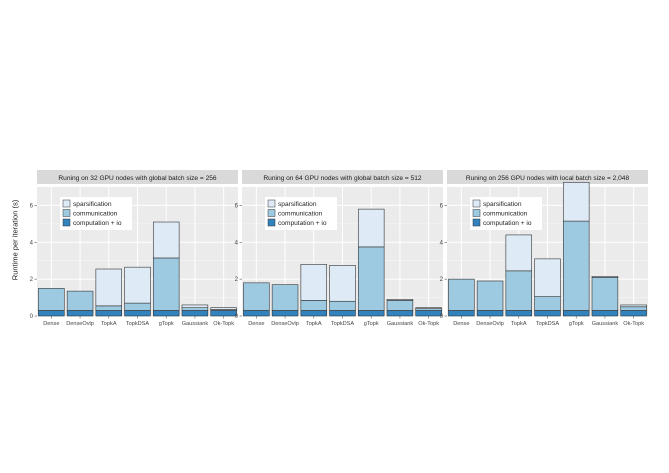  I want to click on legend-label: communication, so click(95, 214).